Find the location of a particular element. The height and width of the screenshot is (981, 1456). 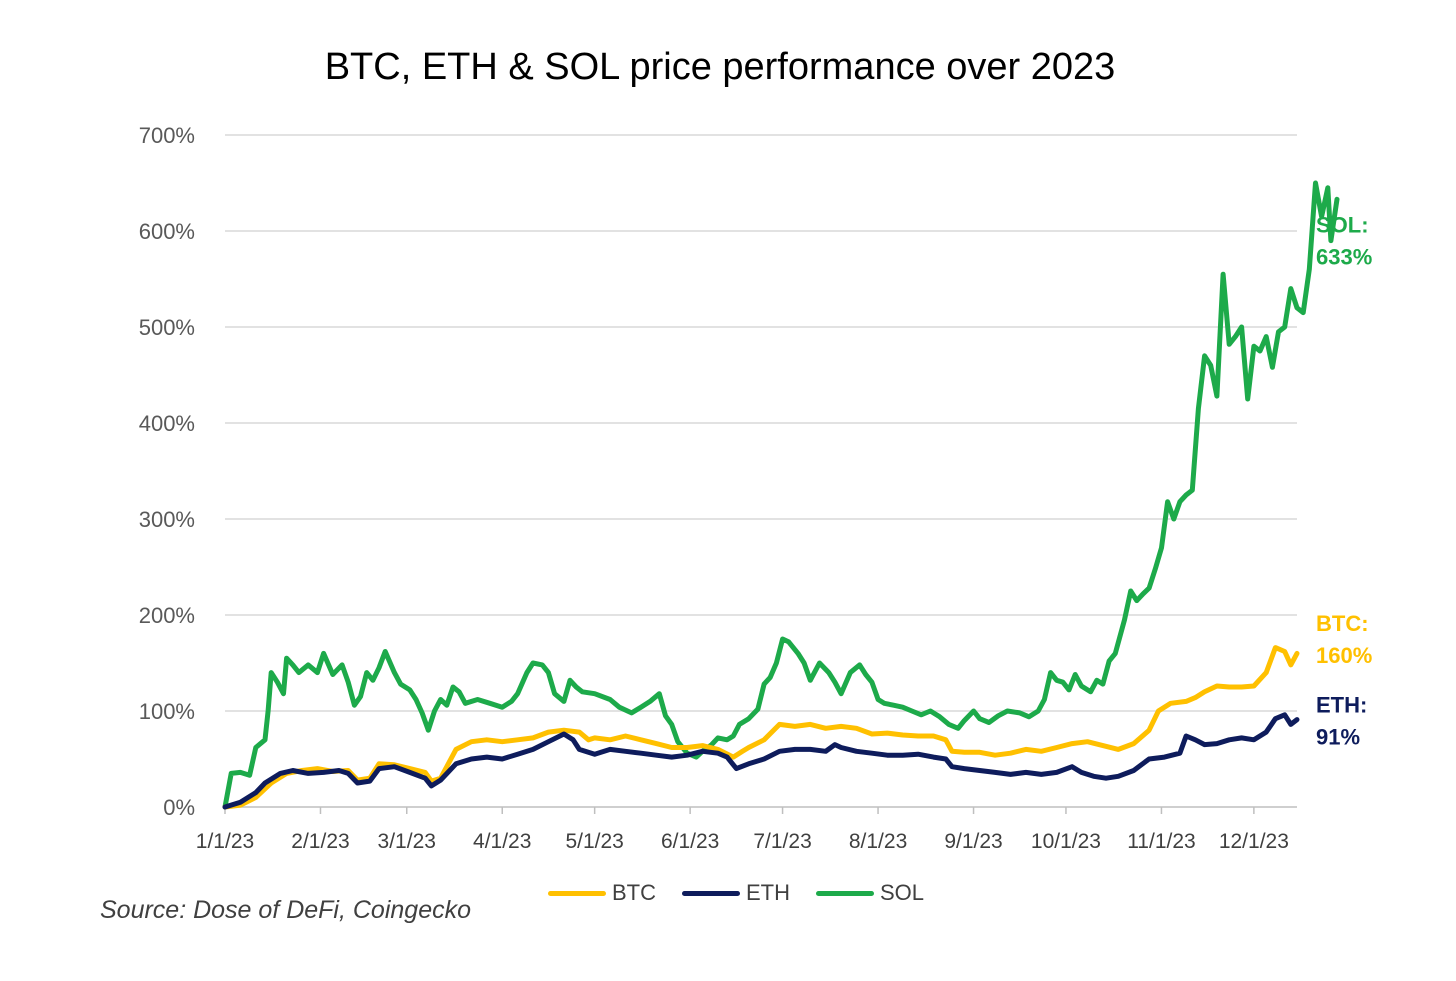

legend-item-btc: BTC is located at coordinates (602, 893).